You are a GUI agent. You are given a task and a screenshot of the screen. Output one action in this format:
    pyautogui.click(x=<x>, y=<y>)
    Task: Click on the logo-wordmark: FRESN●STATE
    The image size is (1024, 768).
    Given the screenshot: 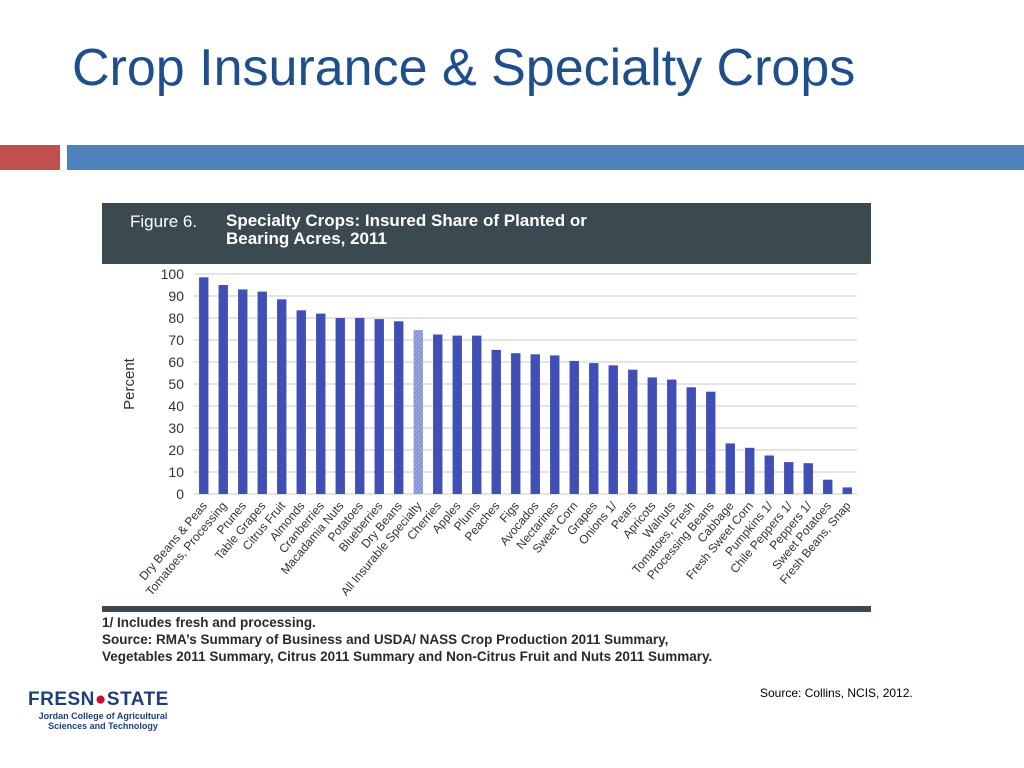 What is the action you would take?
    pyautogui.click(x=103, y=700)
    